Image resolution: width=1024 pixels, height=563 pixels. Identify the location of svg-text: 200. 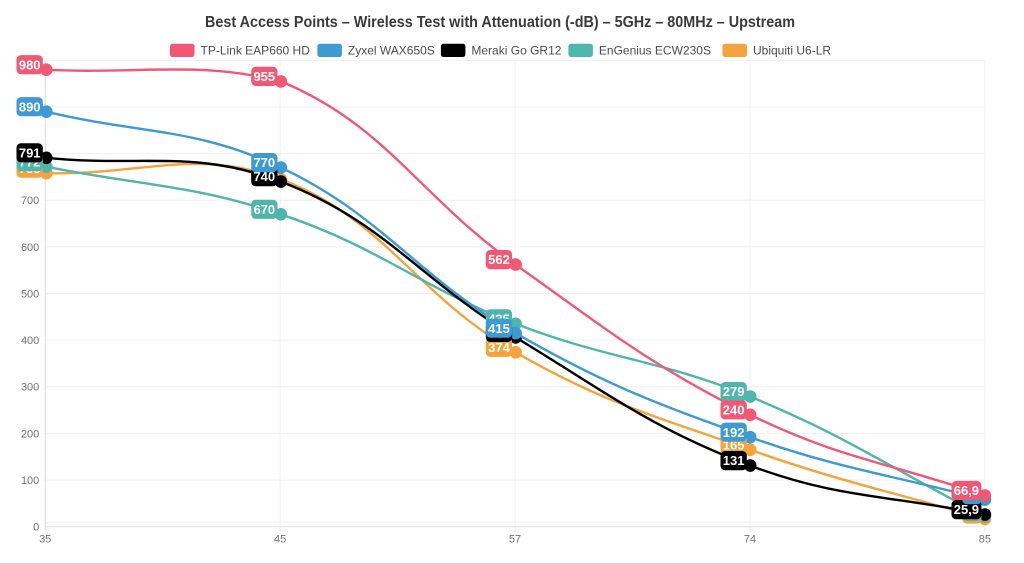
(30, 434).